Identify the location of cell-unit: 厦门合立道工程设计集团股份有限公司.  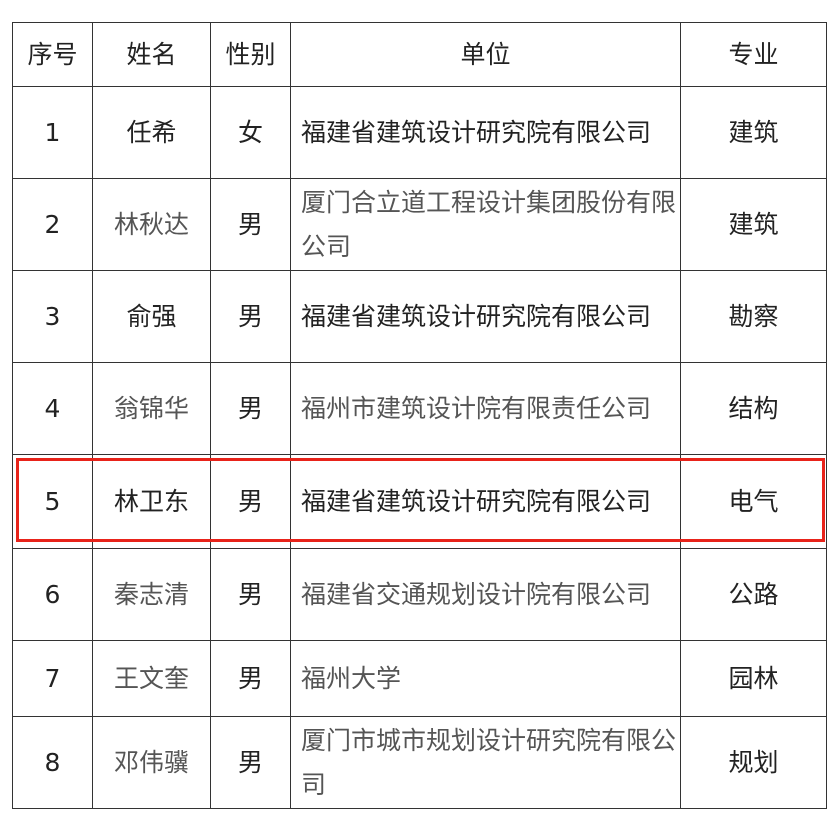
(485, 224).